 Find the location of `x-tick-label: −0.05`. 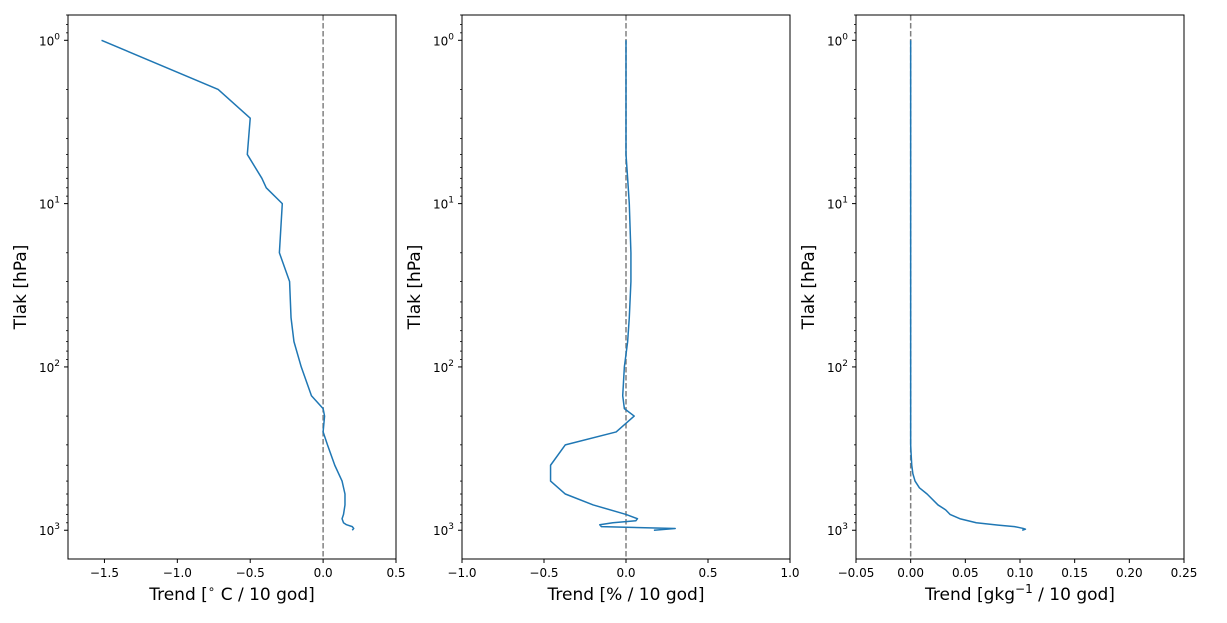

x-tick-label: −0.05 is located at coordinates (856, 573).